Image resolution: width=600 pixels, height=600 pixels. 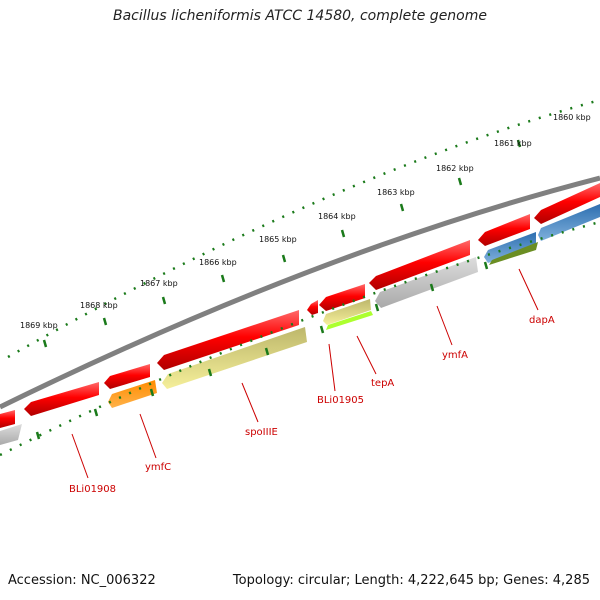 I want to click on gene-label-tepa: tepA, so click(x=382, y=383).